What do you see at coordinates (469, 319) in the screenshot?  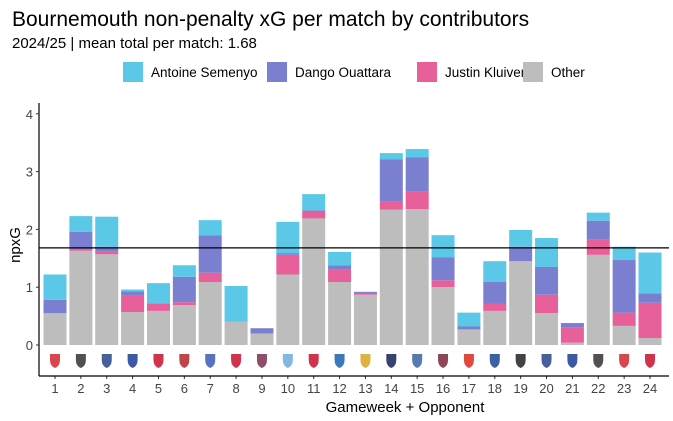 I see `bar-segment-antoine-semenyo-gw17` at bounding box center [469, 319].